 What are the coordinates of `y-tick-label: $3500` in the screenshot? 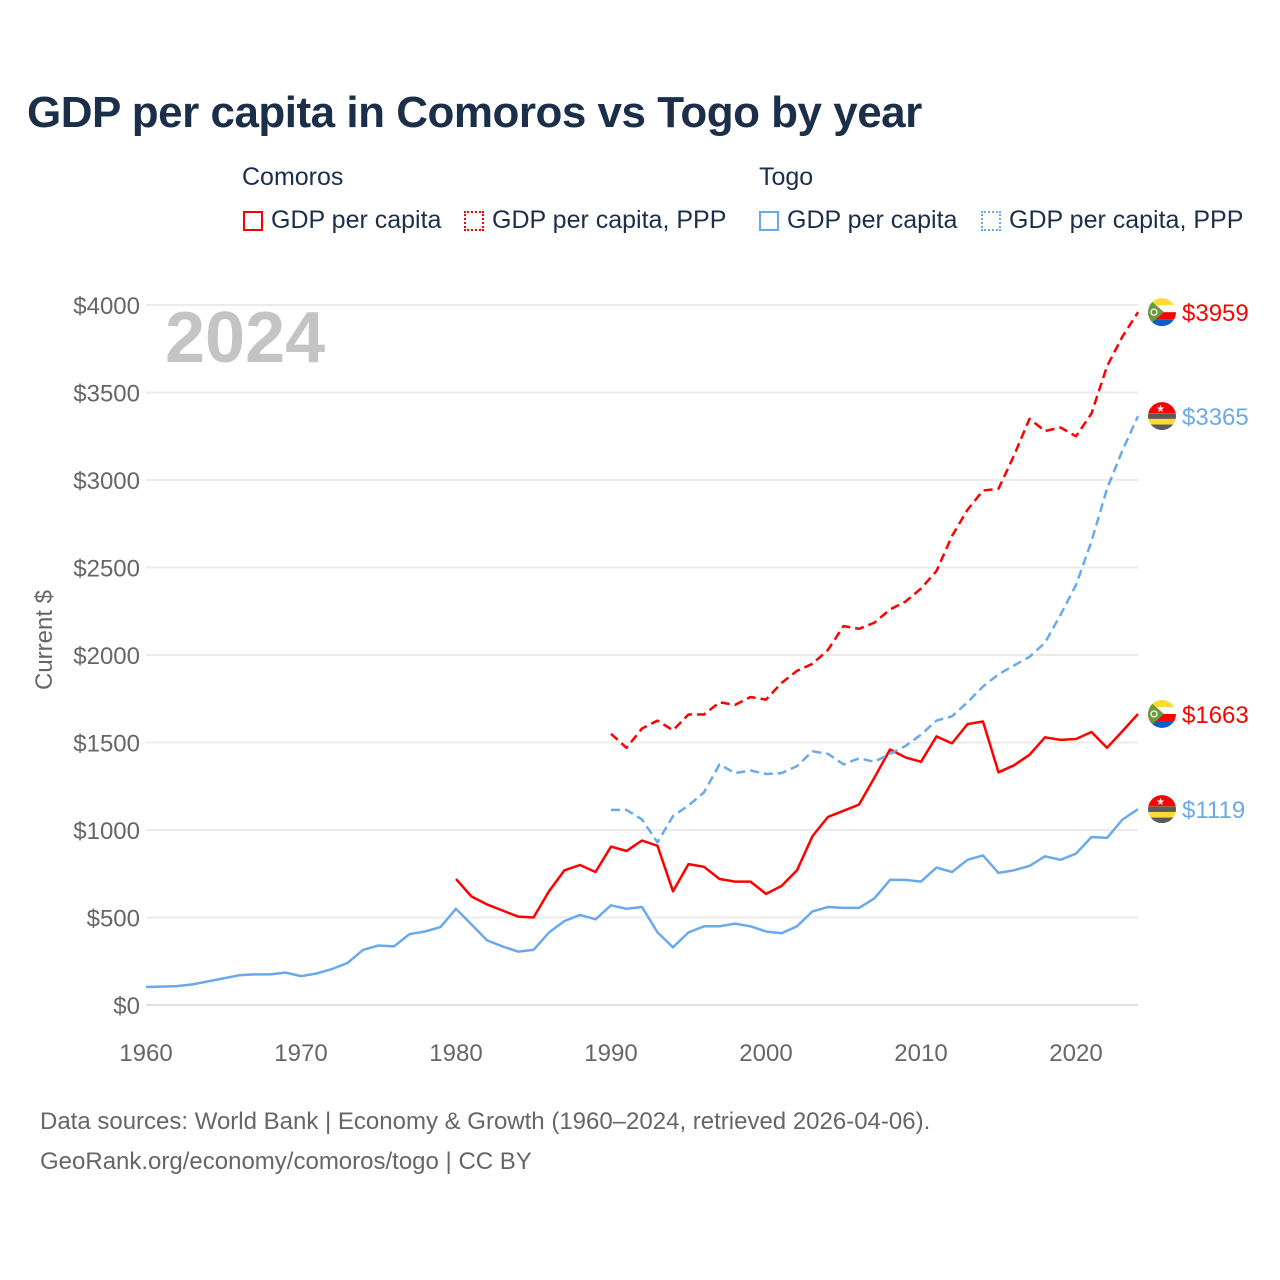 It's located at (106, 394).